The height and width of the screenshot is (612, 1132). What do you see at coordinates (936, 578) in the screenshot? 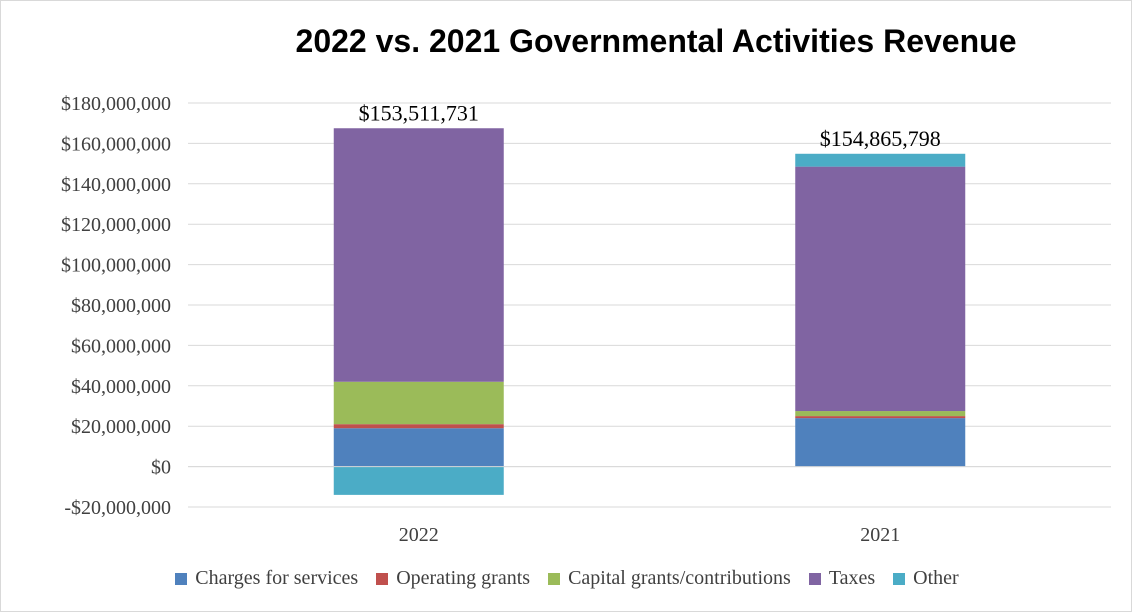
I see `legend-label: Other` at bounding box center [936, 578].